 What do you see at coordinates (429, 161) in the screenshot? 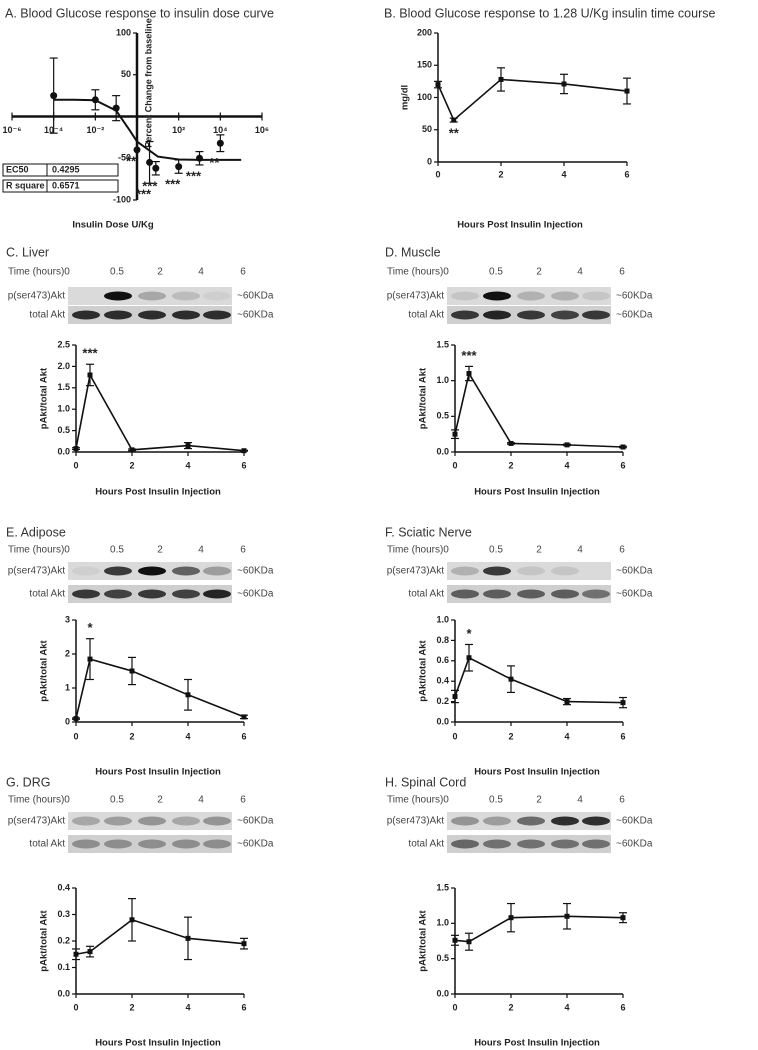
I see `y-tick-label: 0` at bounding box center [429, 161].